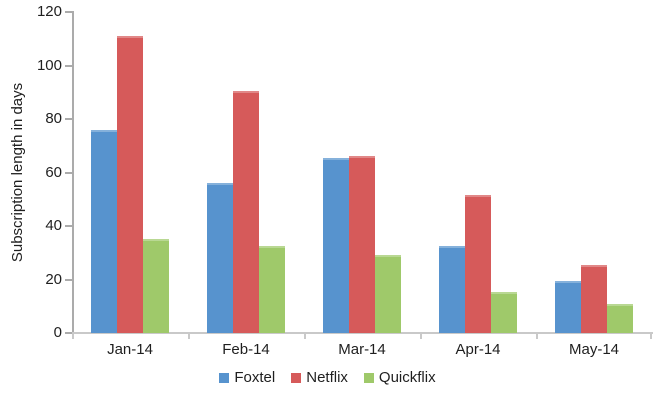 Image resolution: width=655 pixels, height=403 pixels. What do you see at coordinates (478, 349) in the screenshot?
I see `x-label-apr-14: Apr-14` at bounding box center [478, 349].